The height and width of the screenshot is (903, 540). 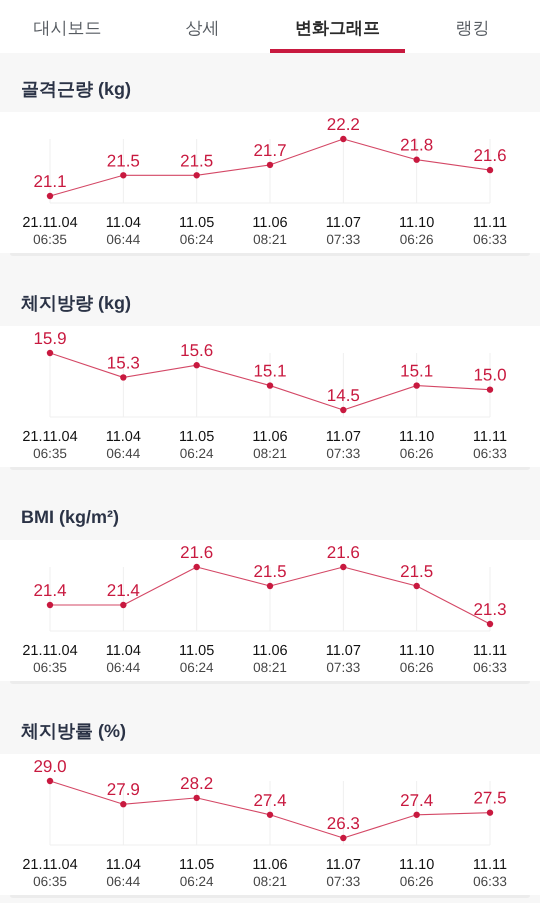 What do you see at coordinates (197, 783) in the screenshot?
I see `data-label: 28.2` at bounding box center [197, 783].